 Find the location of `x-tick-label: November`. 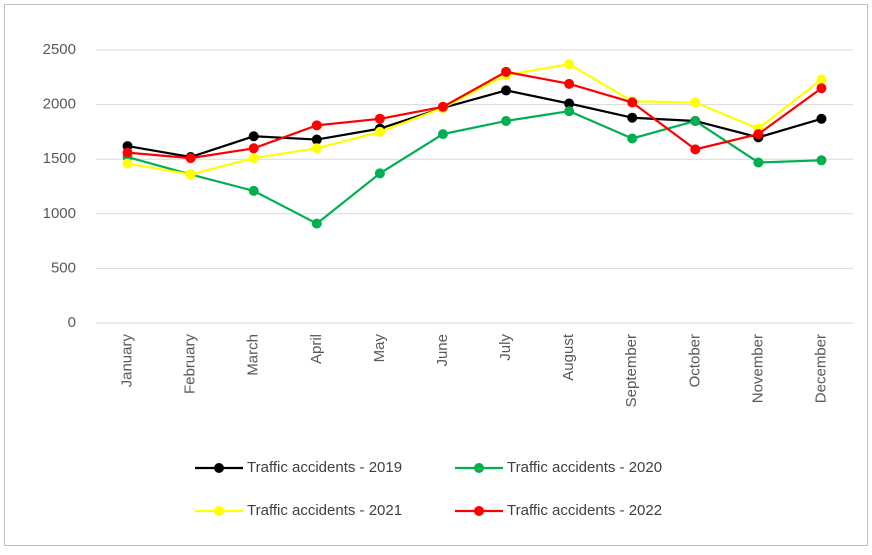

x-tick-label: November is located at coordinates (757, 368).